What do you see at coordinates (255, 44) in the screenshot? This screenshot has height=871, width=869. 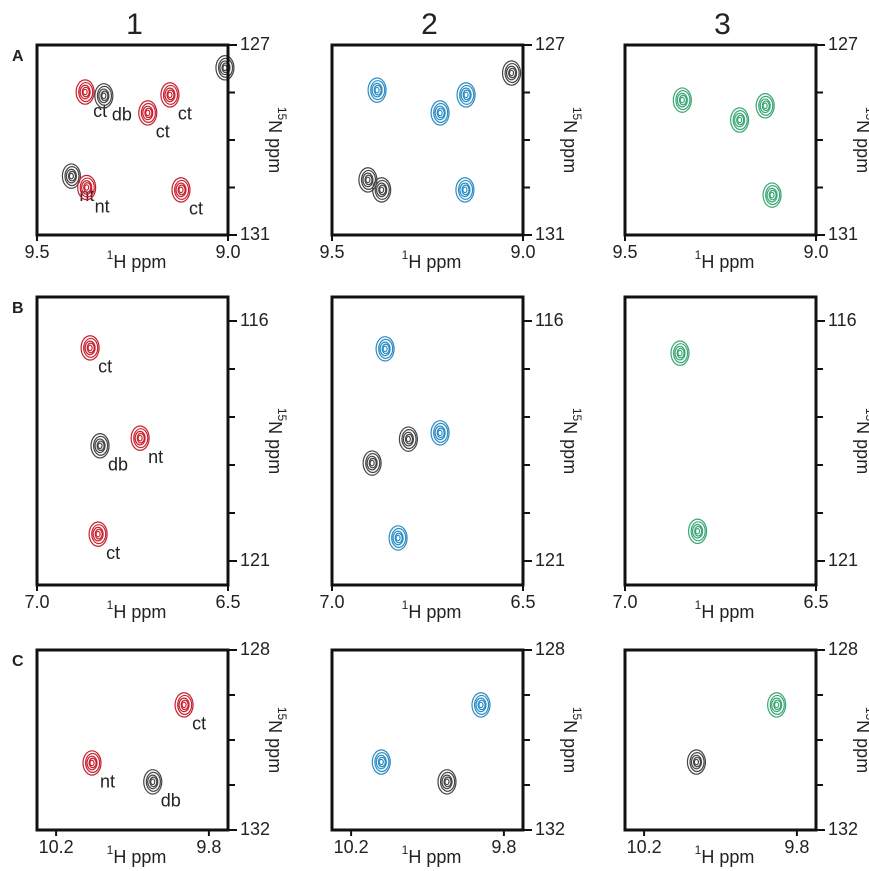 I see `y-tick-label: 127` at bounding box center [255, 44].